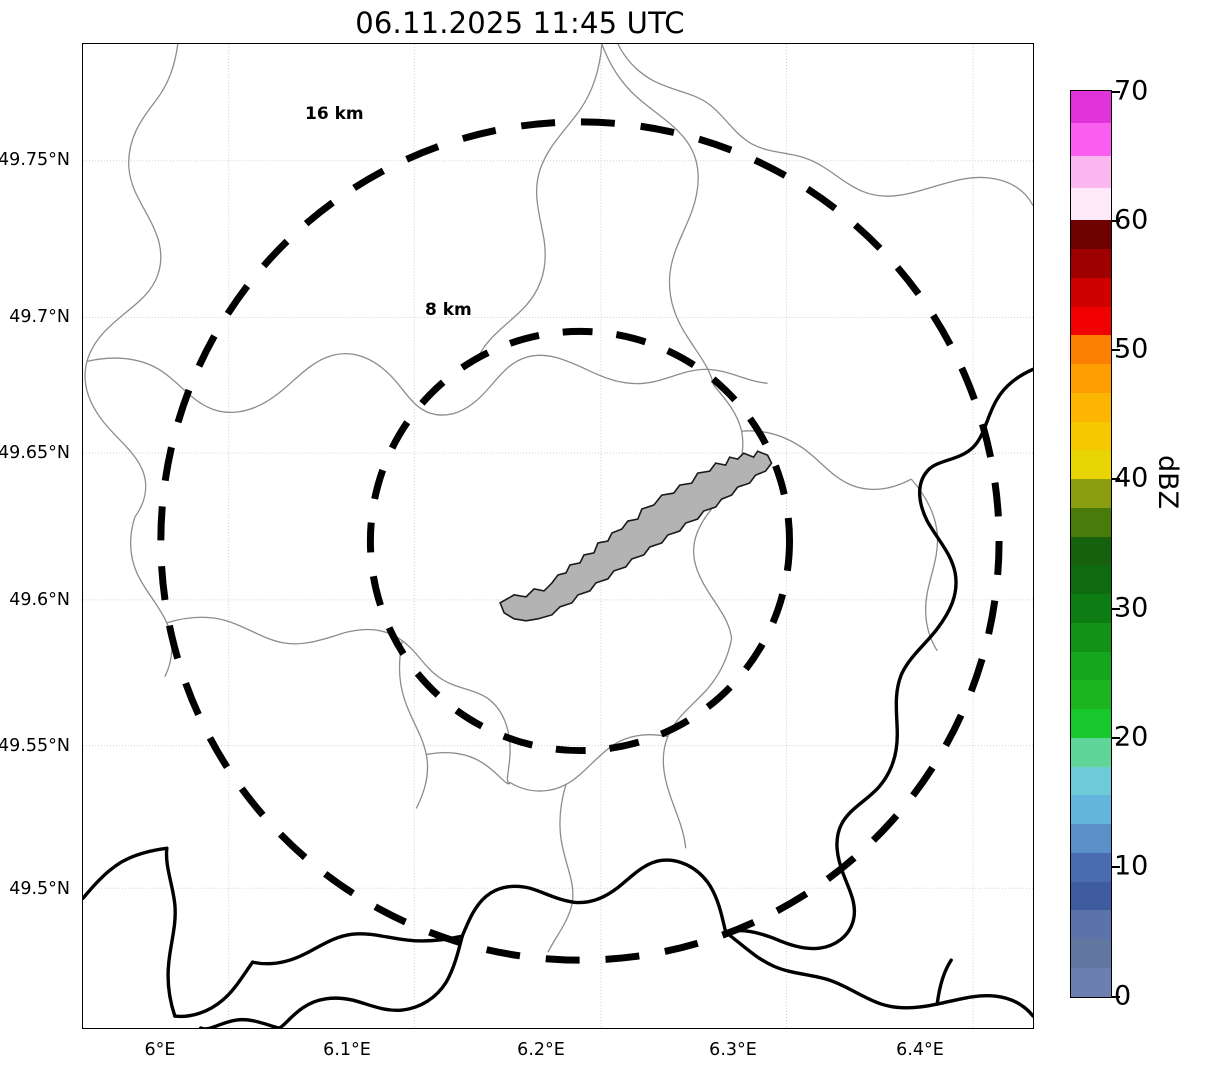  Describe the element at coordinates (1123, 996) in the screenshot. I see `colorbar-tick-label: 0` at that location.